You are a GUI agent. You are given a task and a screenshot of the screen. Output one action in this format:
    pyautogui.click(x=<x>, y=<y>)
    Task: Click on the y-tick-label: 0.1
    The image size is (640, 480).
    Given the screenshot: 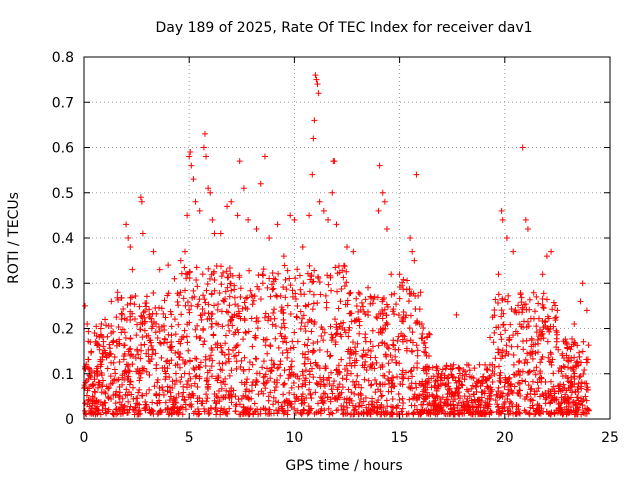 What is the action you would take?
    pyautogui.click(x=63, y=375)
    